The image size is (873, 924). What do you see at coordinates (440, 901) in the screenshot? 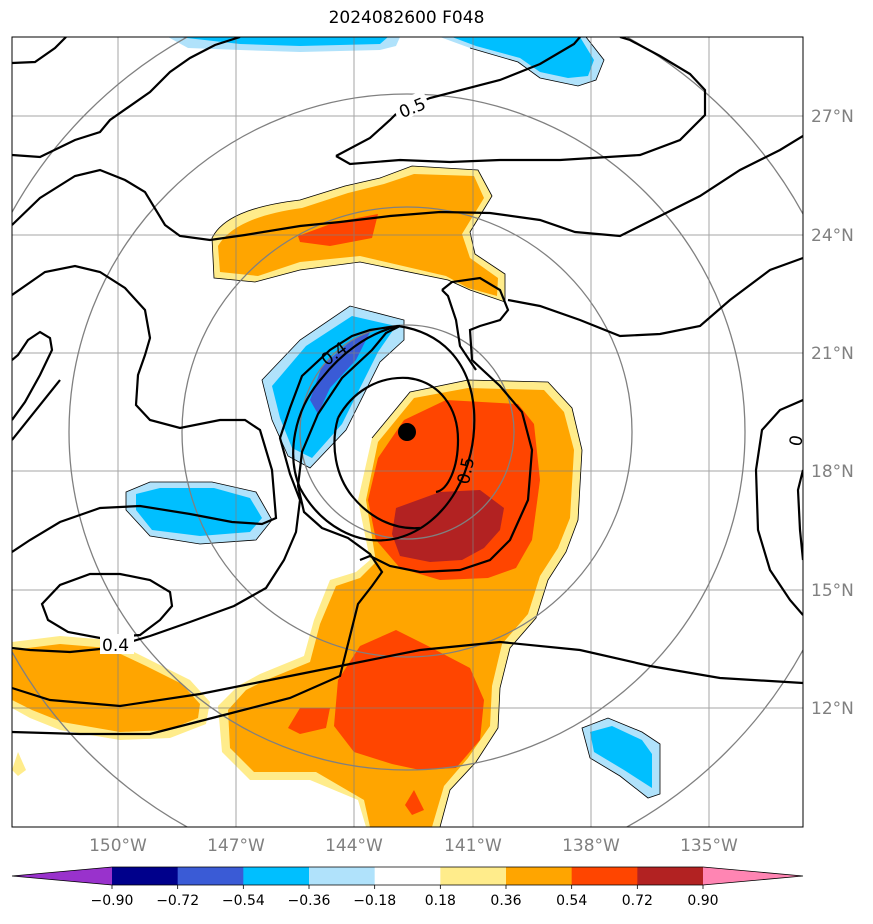
I see `colorbar-tick-label: 0.18` at bounding box center [440, 901].